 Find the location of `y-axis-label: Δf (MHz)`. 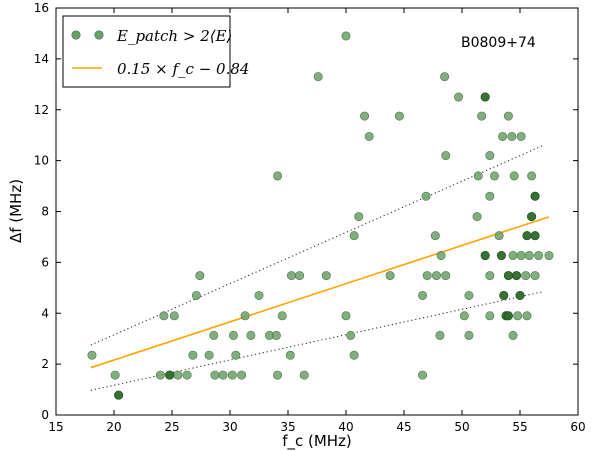

y-axis-label: Δf (MHz) is located at coordinates (16, 211).